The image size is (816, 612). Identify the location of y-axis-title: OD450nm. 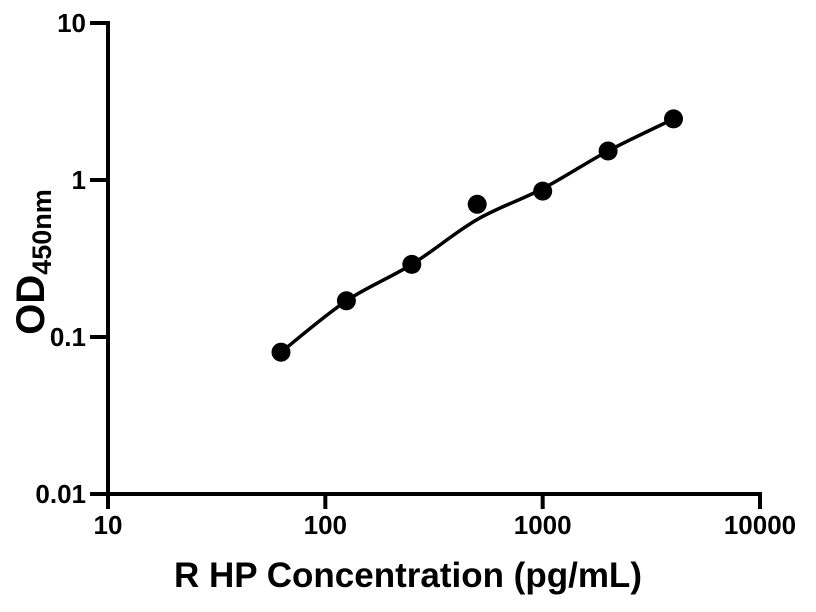
(31, 262).